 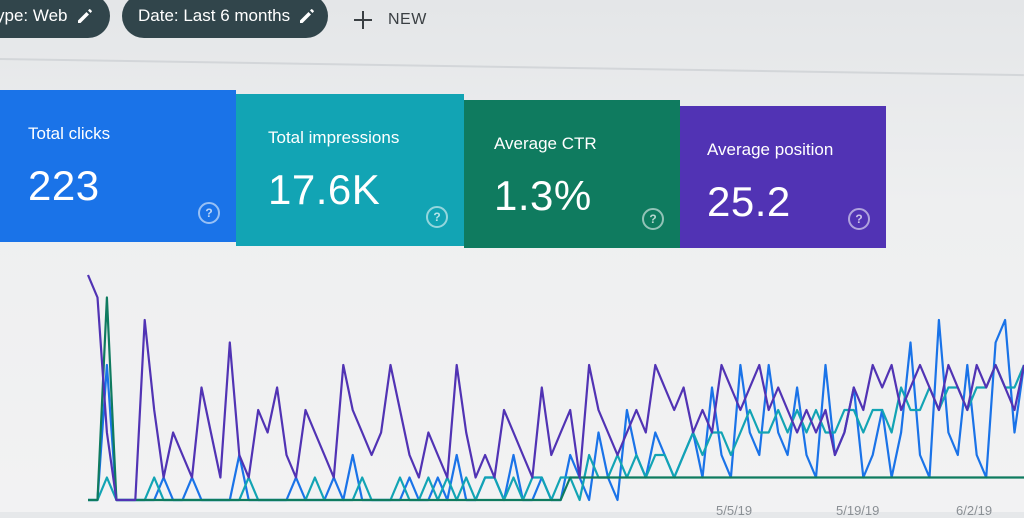 I want to click on metric-label: Total impressions, so click(x=334, y=137).